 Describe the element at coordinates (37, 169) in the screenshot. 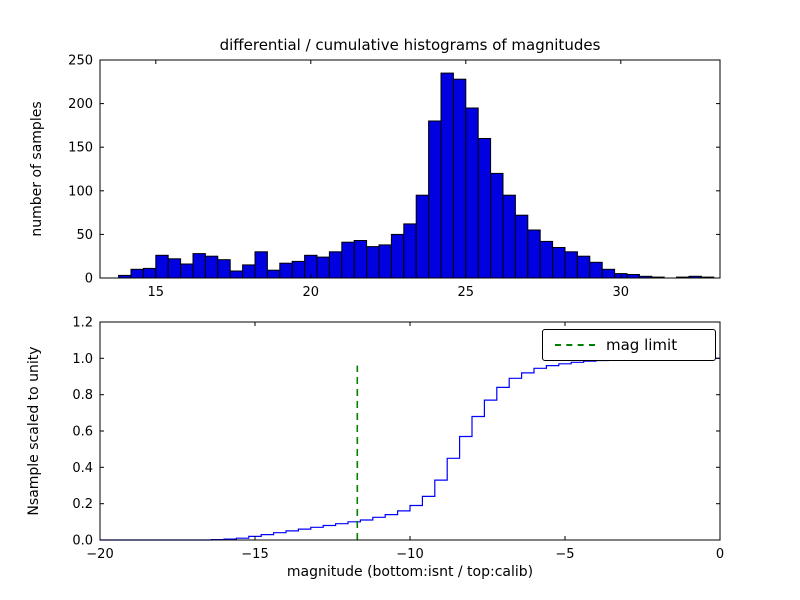

I see `top-y-axis-label: number of samples` at that location.